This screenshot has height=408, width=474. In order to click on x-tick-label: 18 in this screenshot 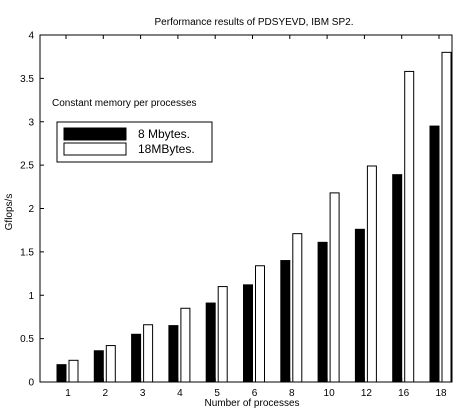, I will do `click(441, 393)`.